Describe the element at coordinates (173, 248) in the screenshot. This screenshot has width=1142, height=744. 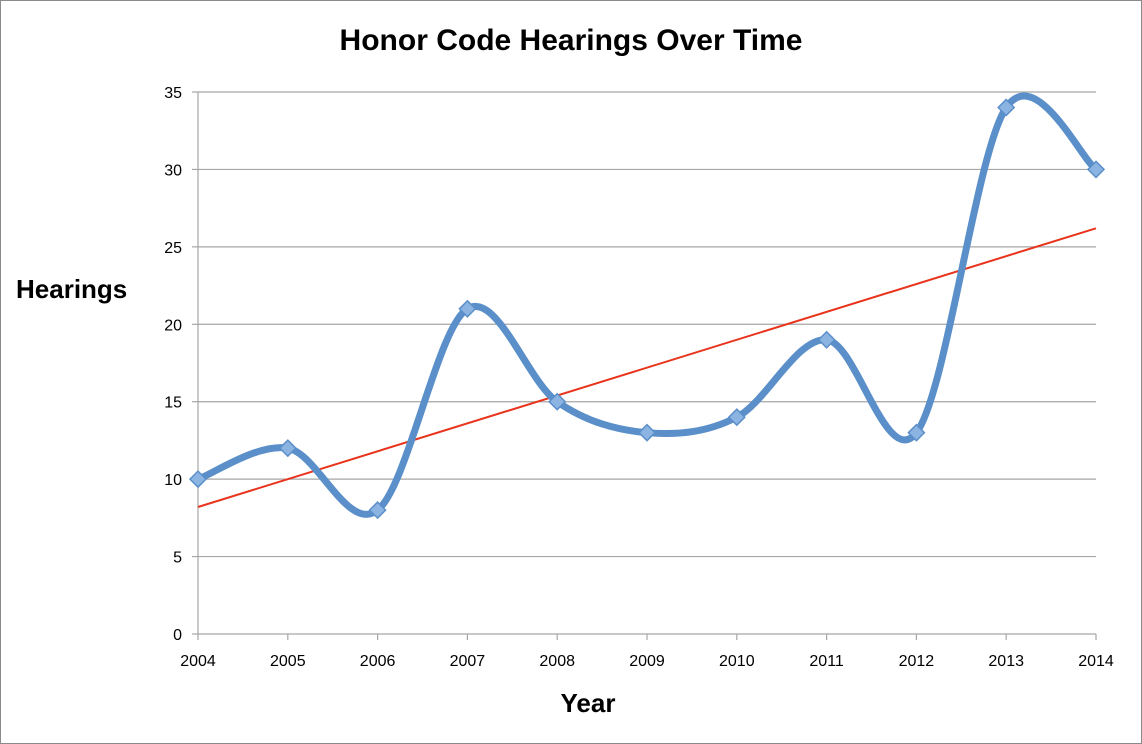
I see `y-tick-label-25: 25` at that location.